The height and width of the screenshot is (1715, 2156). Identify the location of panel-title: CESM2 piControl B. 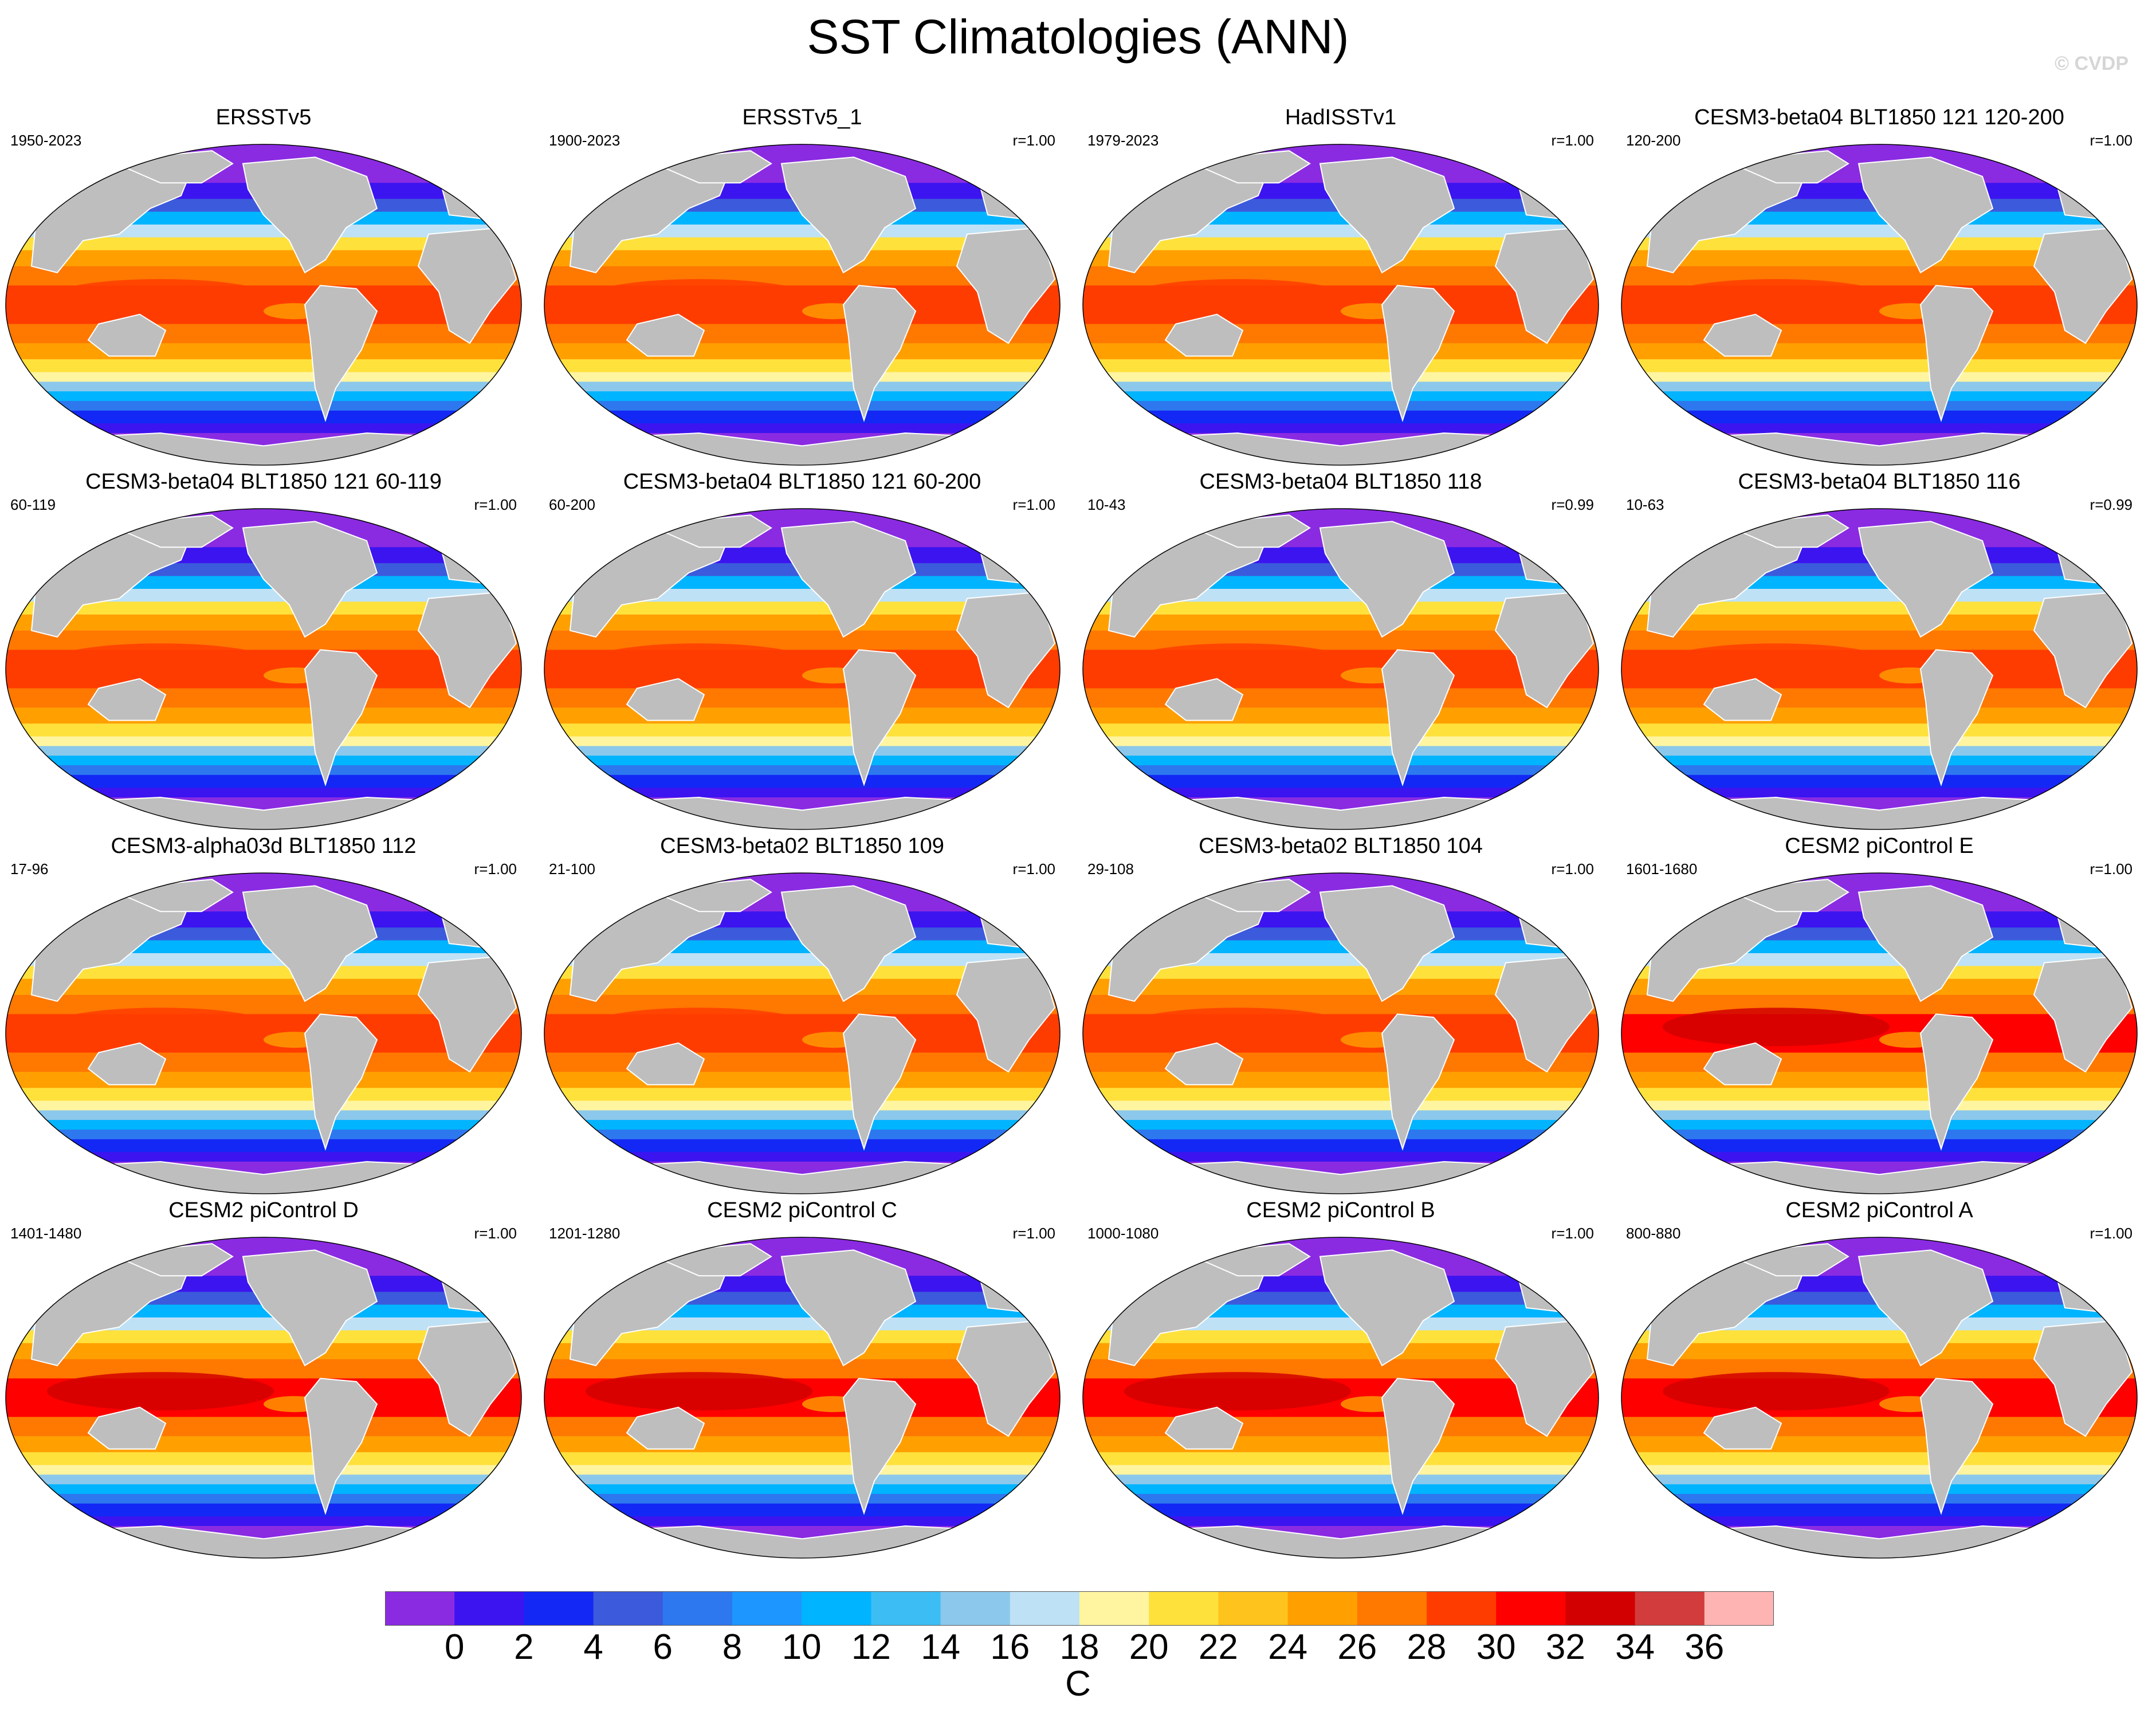
(1340, 1210).